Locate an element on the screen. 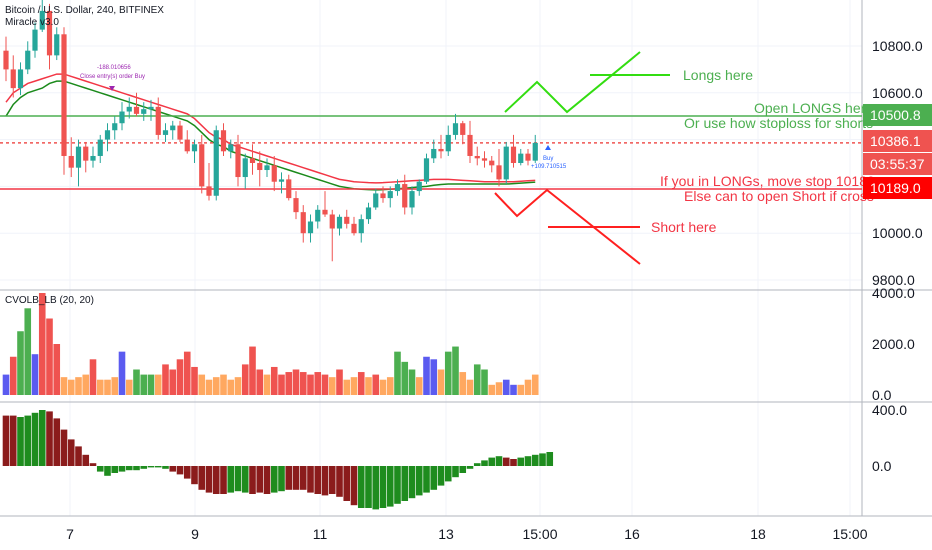 The image size is (932, 550). time-axis: 7 9 11 13 15:00 16 18 15:00 is located at coordinates (467, 534).